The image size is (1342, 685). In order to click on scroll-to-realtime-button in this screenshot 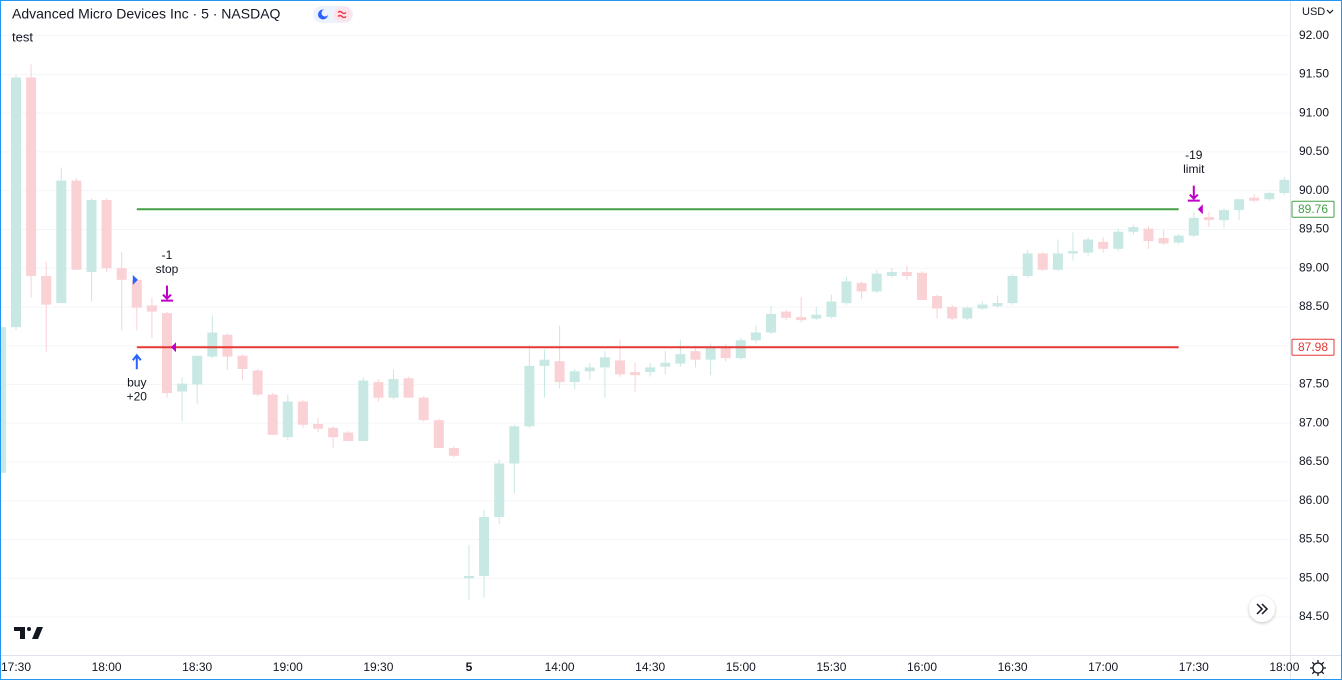, I will do `click(1262, 609)`.